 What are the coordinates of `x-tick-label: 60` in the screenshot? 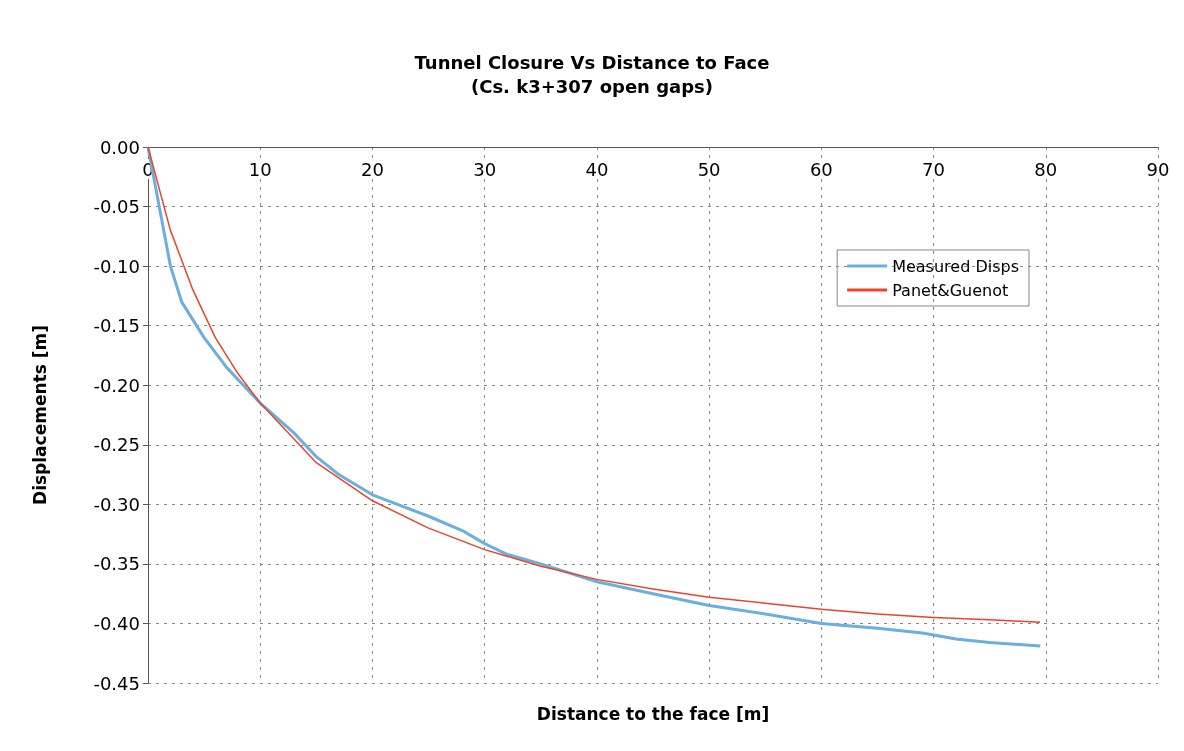 It's located at (821, 169).